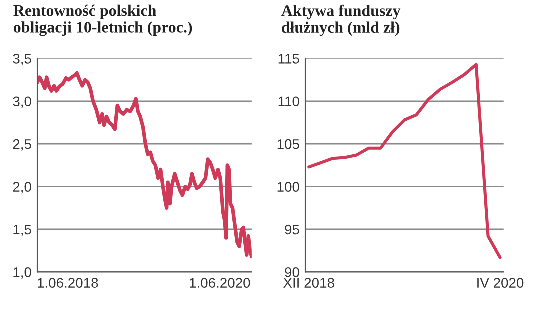 This screenshot has height=326, width=536. I want to click on y-tick-label: 95, so click(292, 229).